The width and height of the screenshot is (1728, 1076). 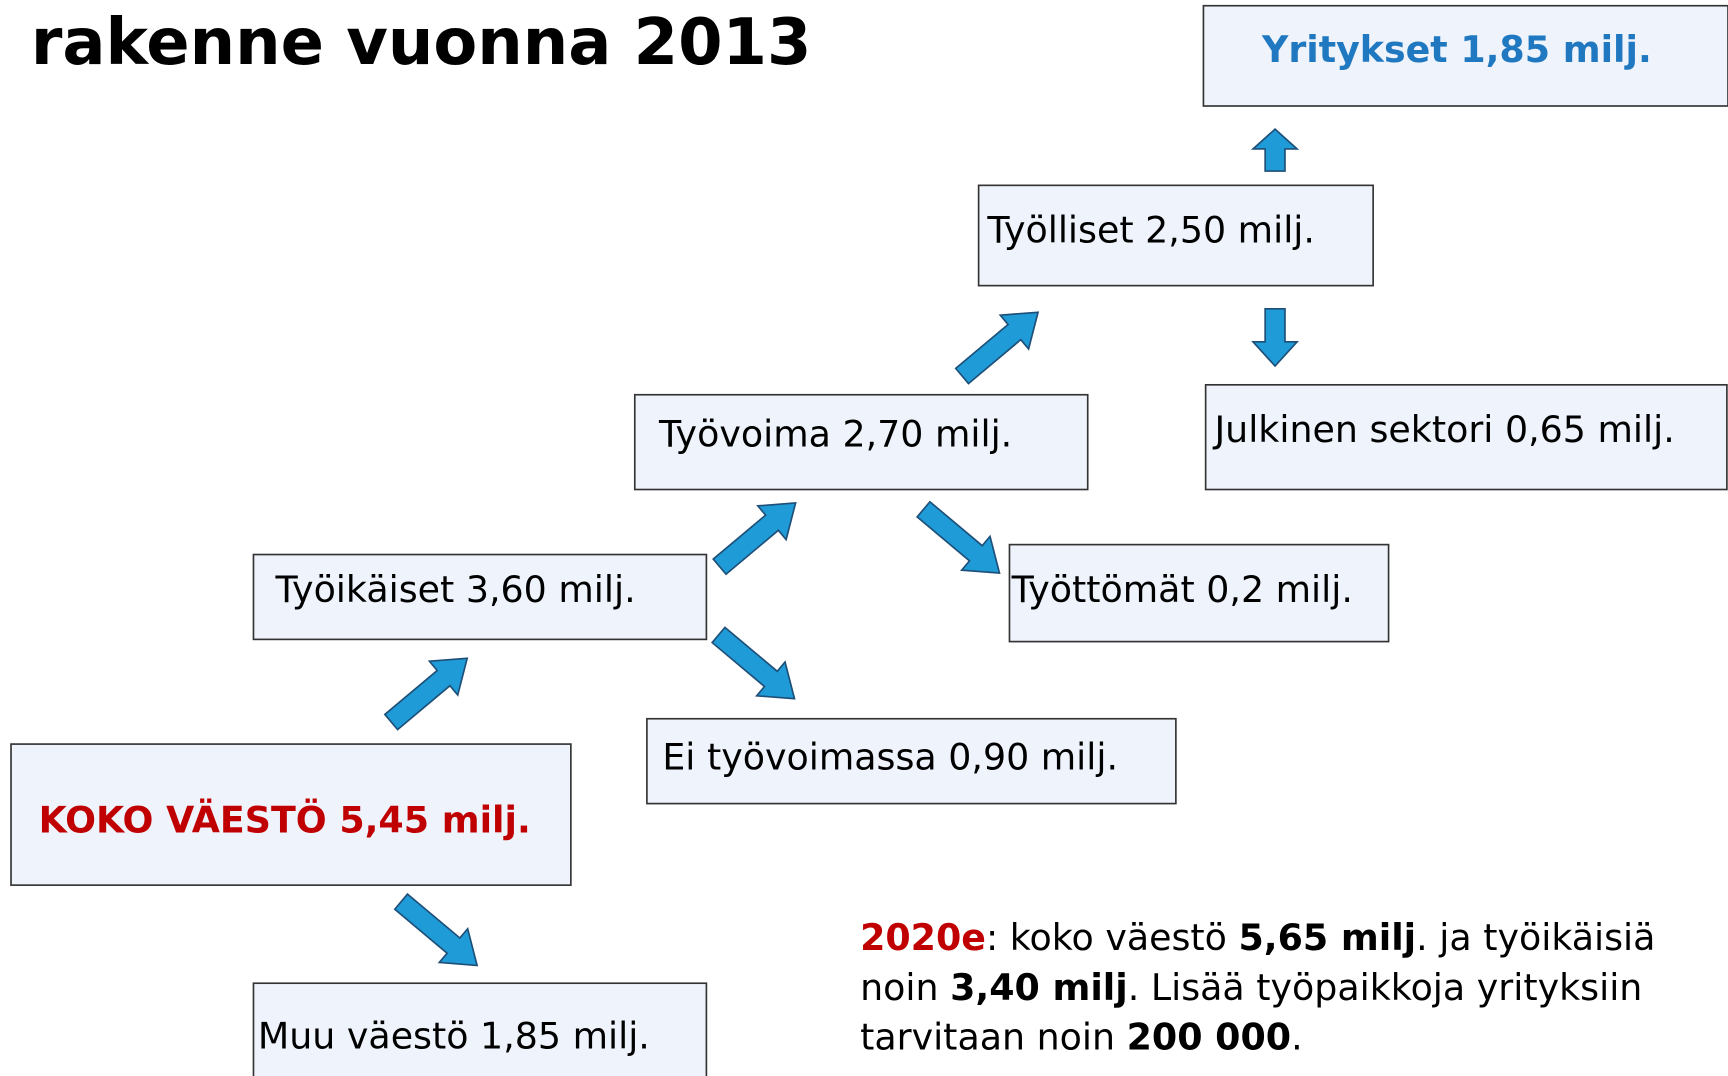 I want to click on node-label: KOKO VÄESTÖ 5,45 milj., so click(x=285, y=819).